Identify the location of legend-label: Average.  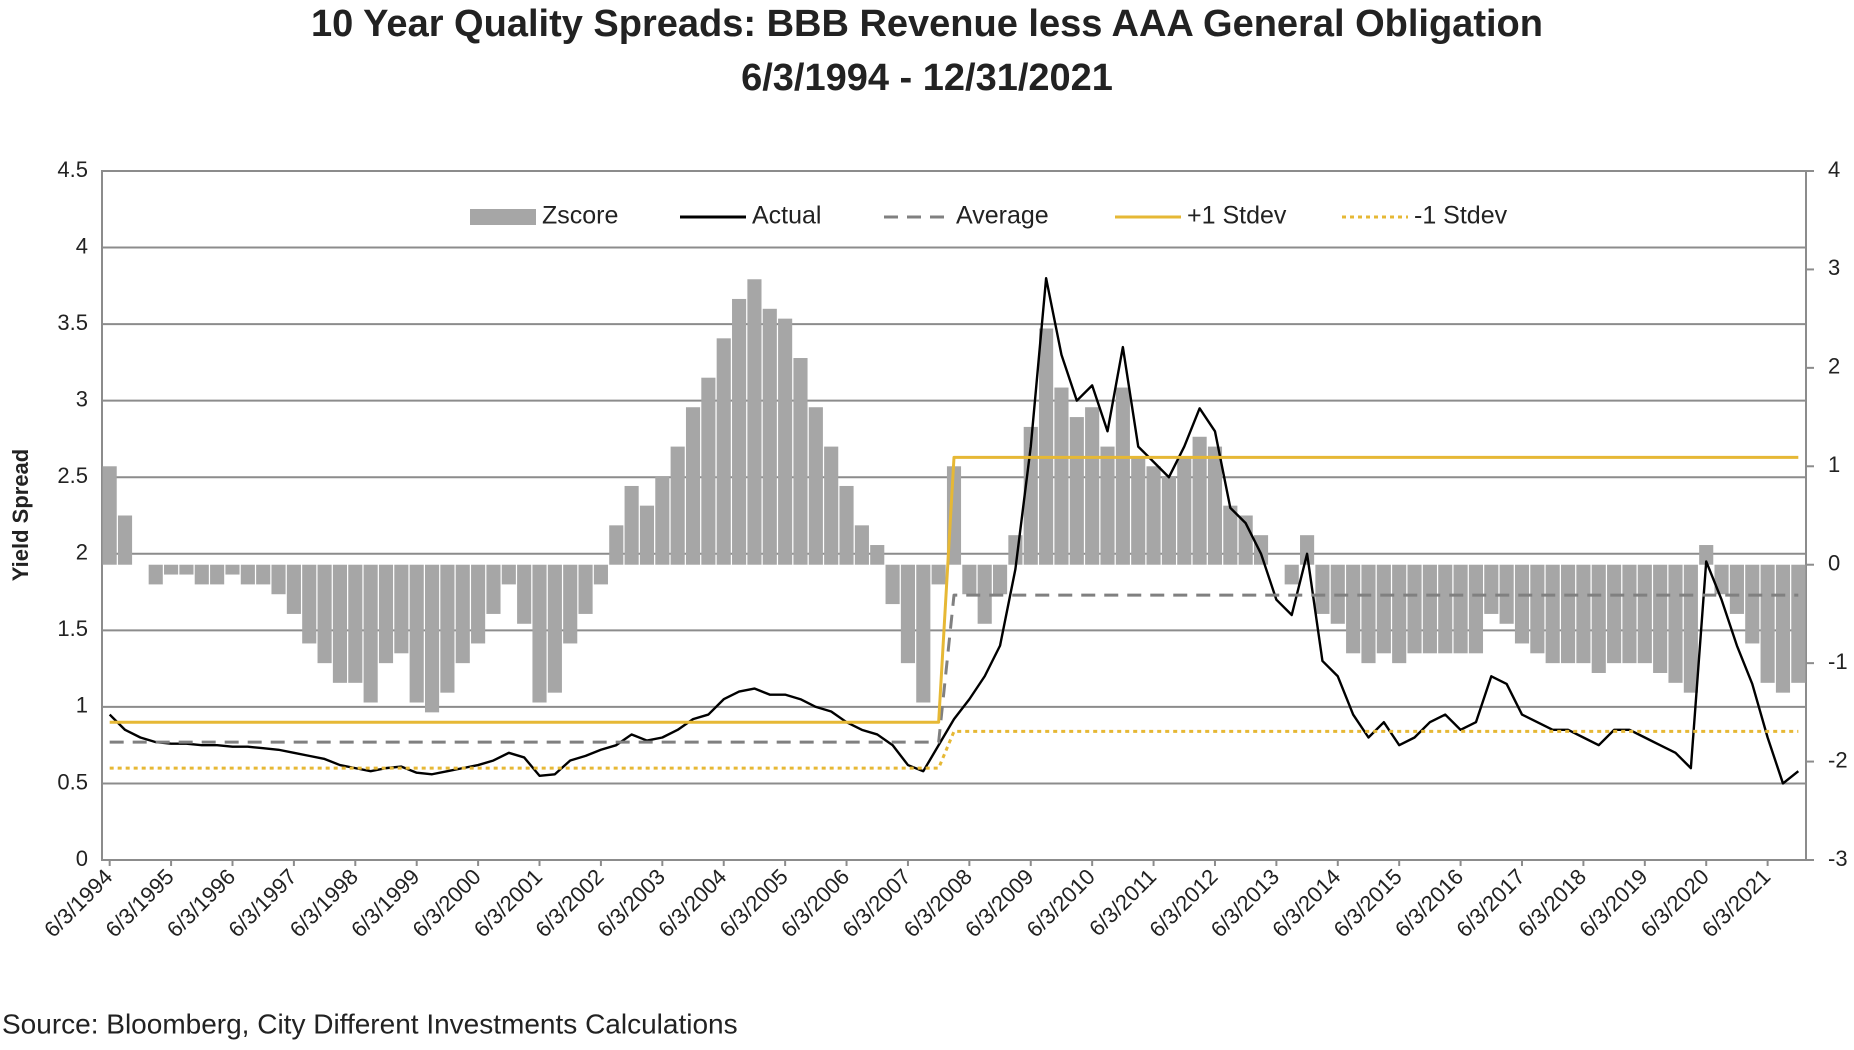
(1002, 216).